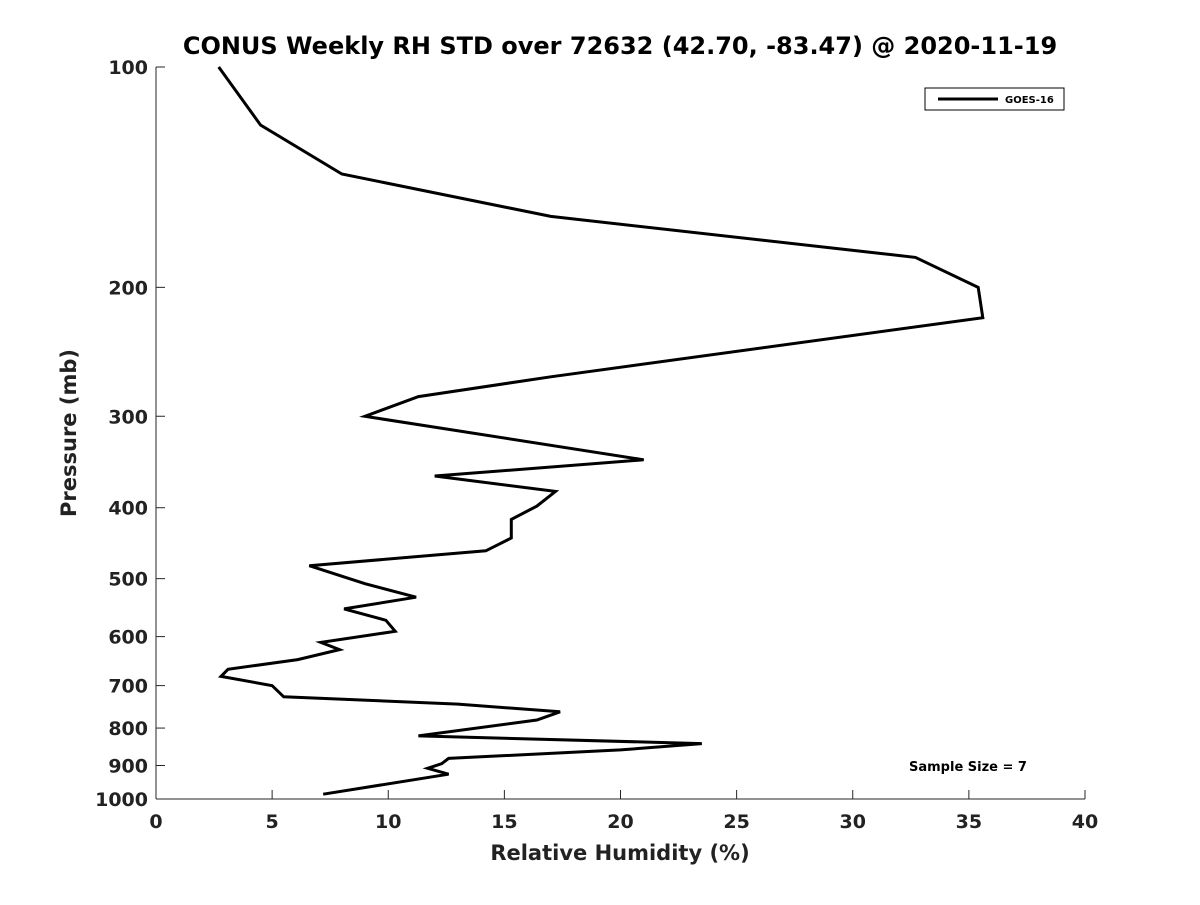  Describe the element at coordinates (128, 68) in the screenshot. I see `y-tick-label: 100` at that location.